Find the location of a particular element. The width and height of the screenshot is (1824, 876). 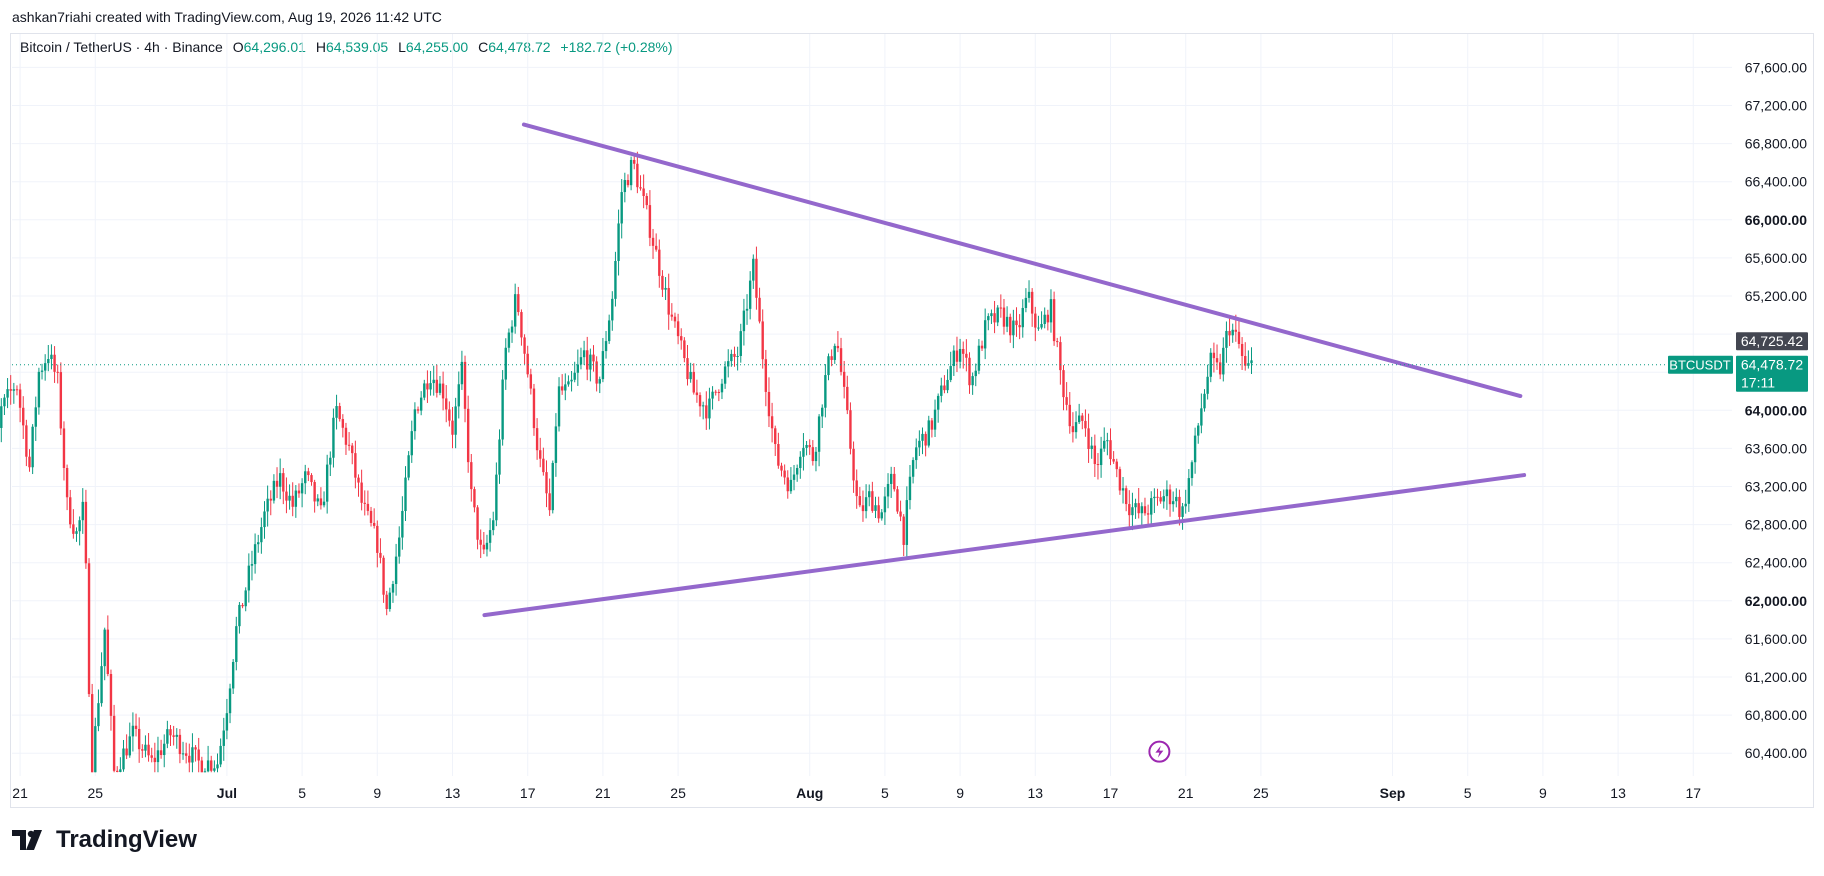

open-value: 64,296.01 is located at coordinates (274, 47).